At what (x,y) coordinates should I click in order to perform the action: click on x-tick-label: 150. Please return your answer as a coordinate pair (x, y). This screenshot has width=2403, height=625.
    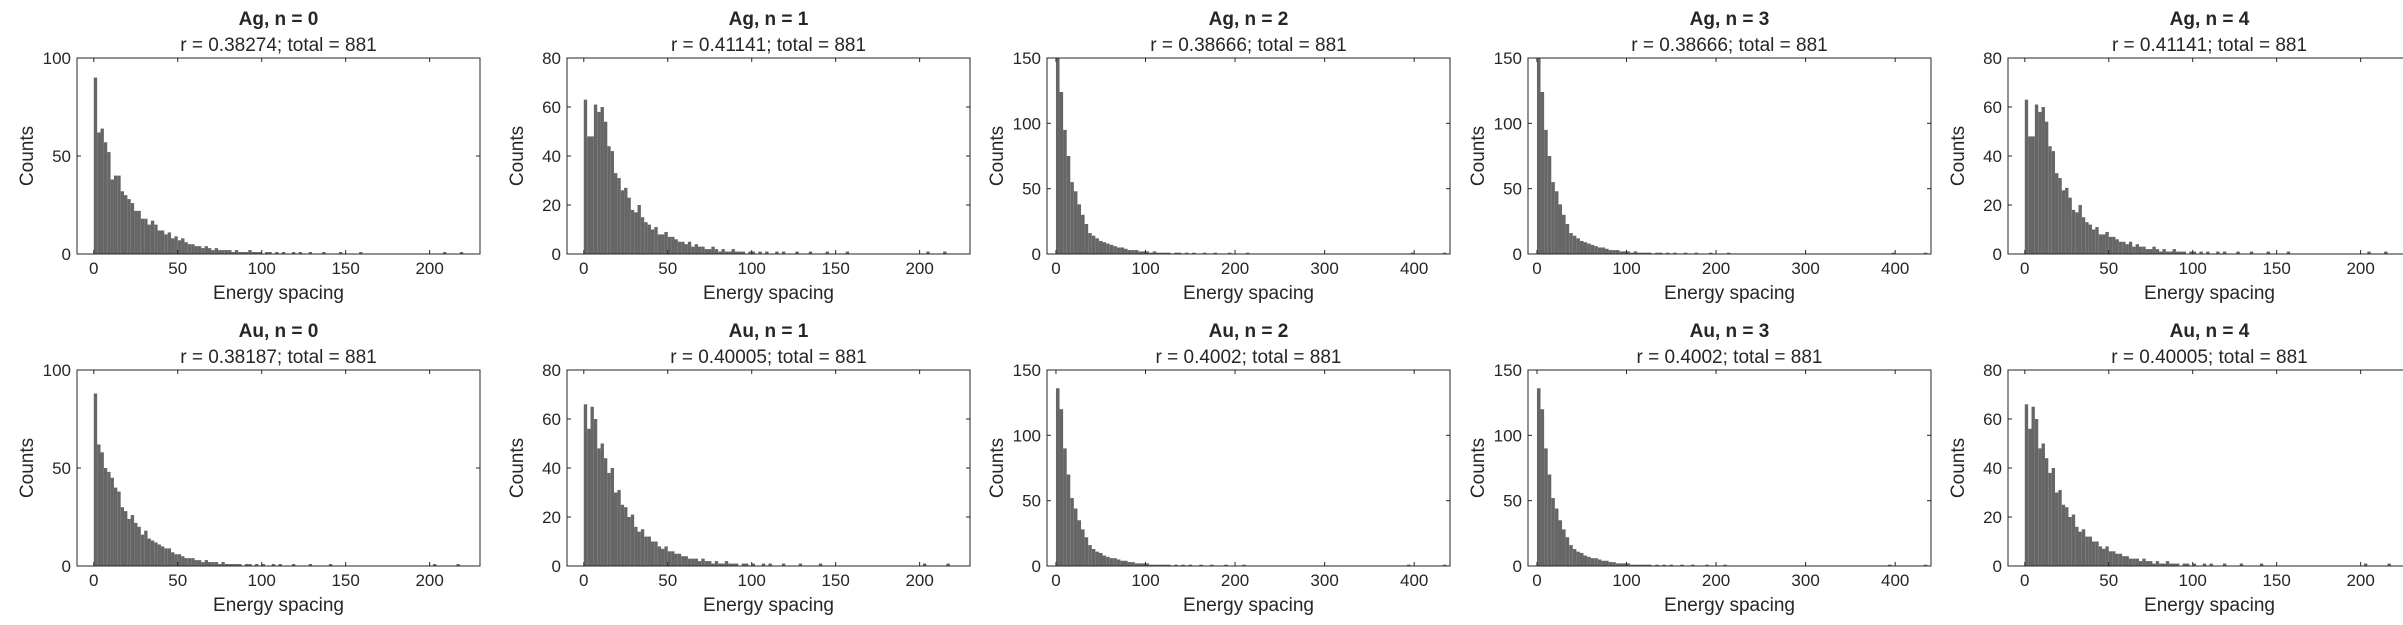
    Looking at the image, I should click on (2276, 268).